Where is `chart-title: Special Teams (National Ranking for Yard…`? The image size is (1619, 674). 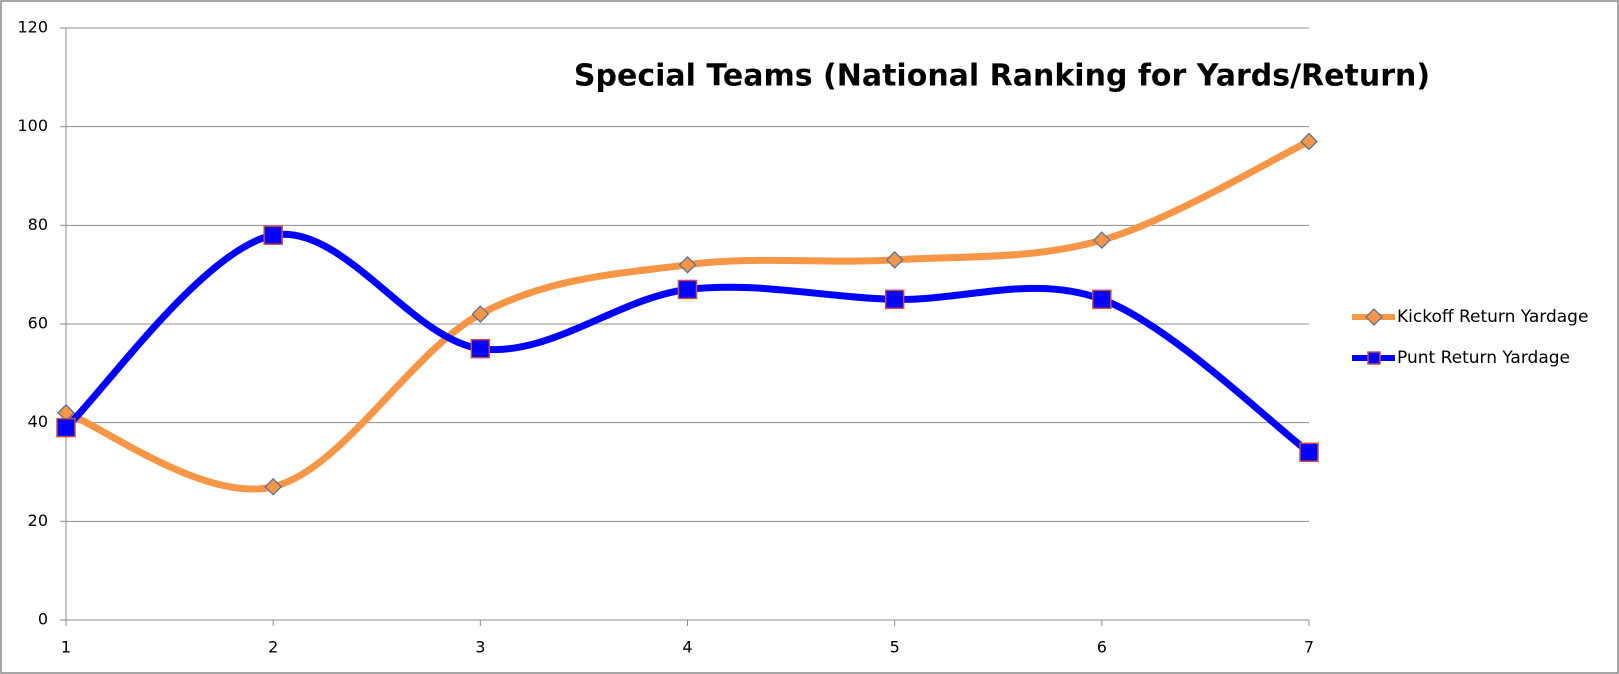 chart-title: Special Teams (National Ranking for Yard… is located at coordinates (1002, 76).